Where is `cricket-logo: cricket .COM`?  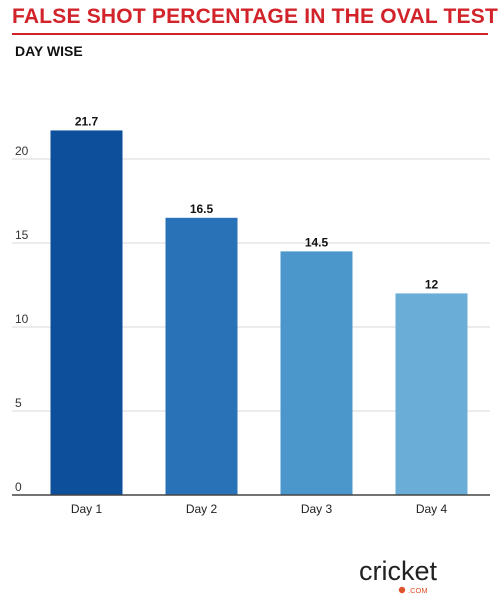 cricket-logo: cricket .COM is located at coordinates (398, 575).